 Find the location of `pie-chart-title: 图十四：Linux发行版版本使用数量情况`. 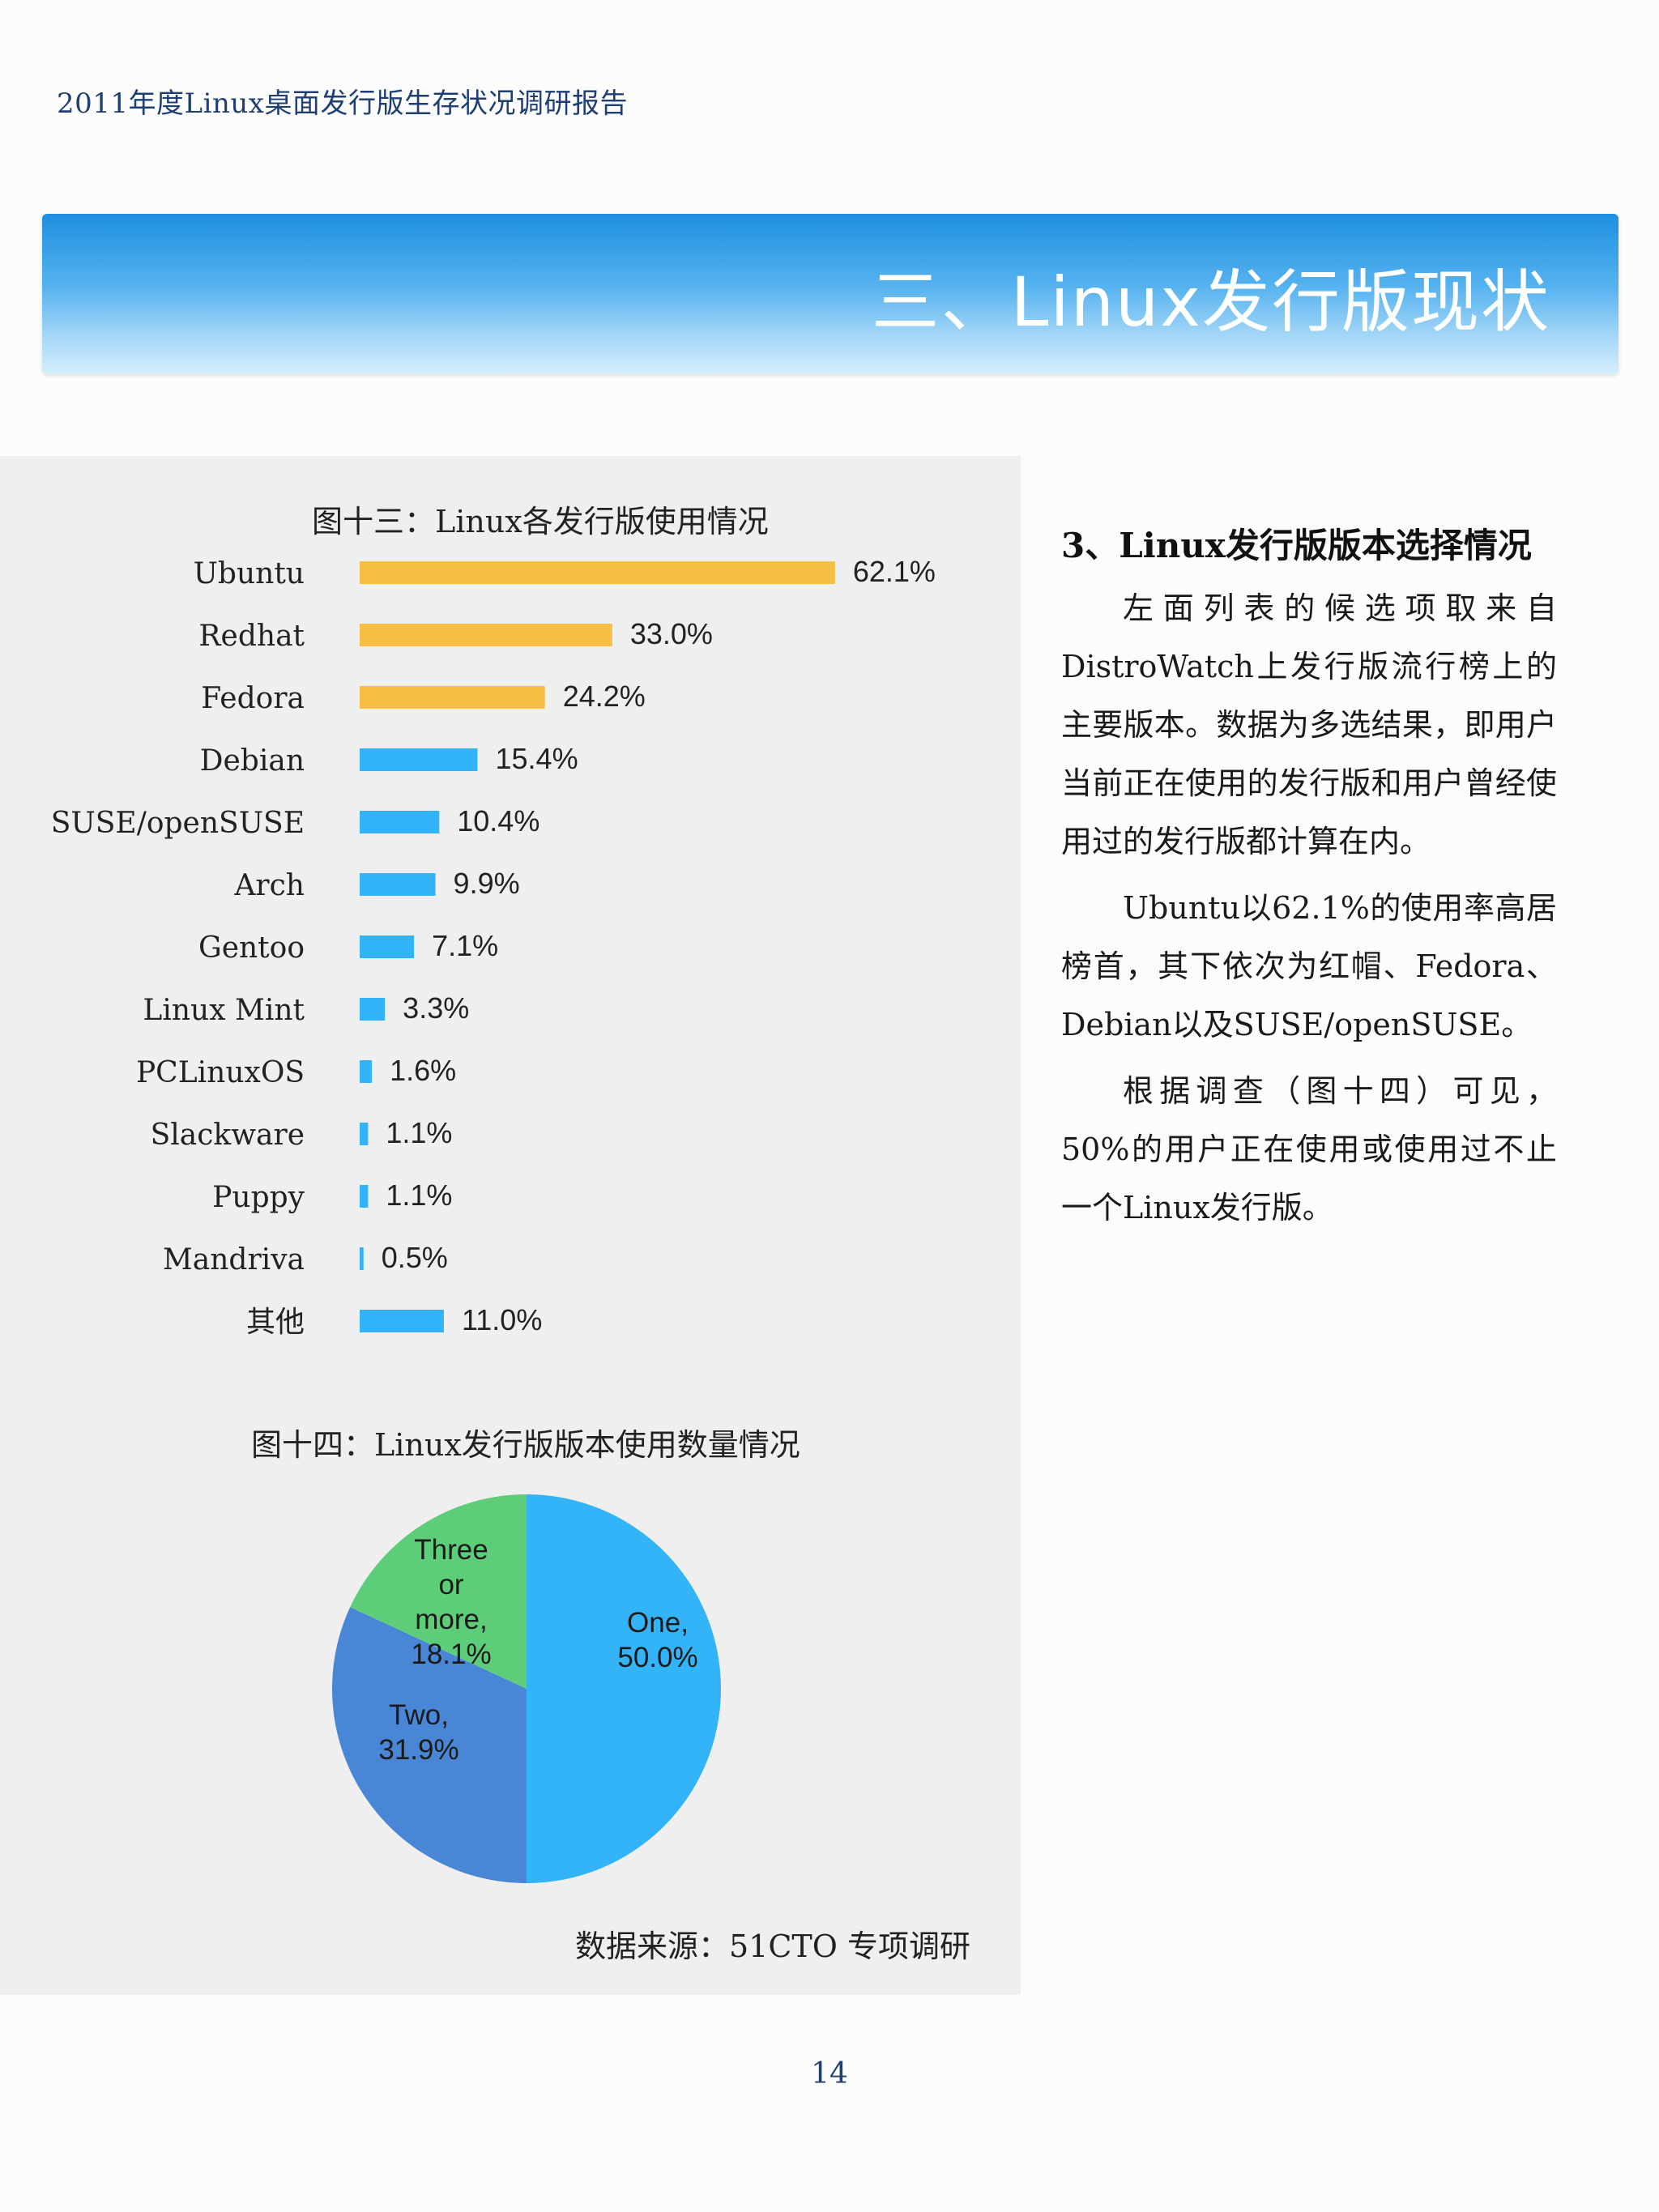

pie-chart-title: 图十四：Linux发行版版本使用数量情况 is located at coordinates (525, 1445).